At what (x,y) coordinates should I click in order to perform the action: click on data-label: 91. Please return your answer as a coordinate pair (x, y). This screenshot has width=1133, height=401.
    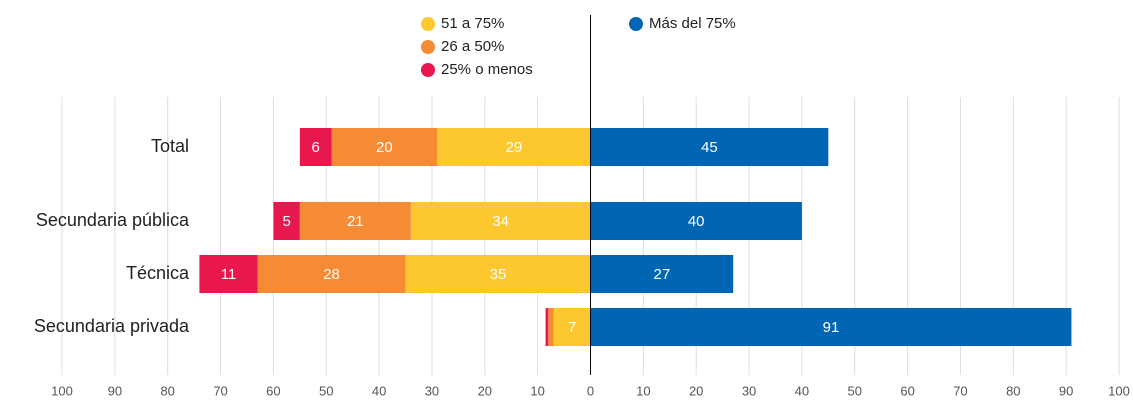
    Looking at the image, I should click on (831, 327).